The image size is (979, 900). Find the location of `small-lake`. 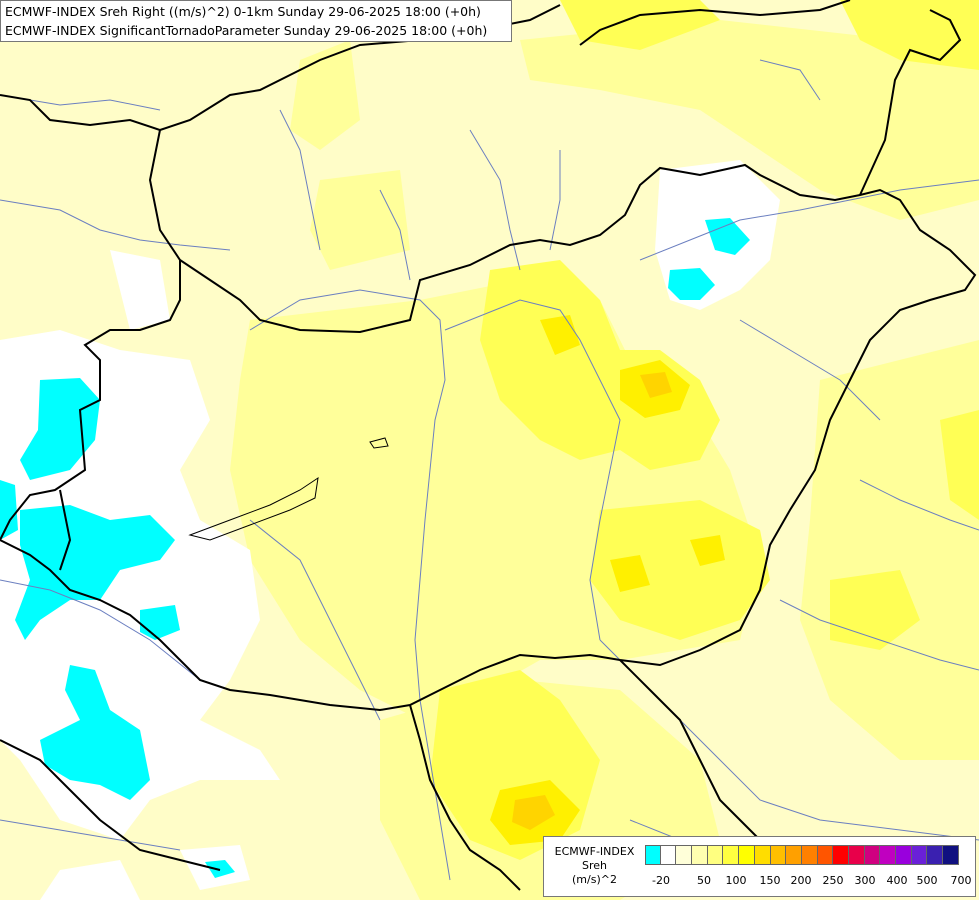

small-lake is located at coordinates (379, 443).